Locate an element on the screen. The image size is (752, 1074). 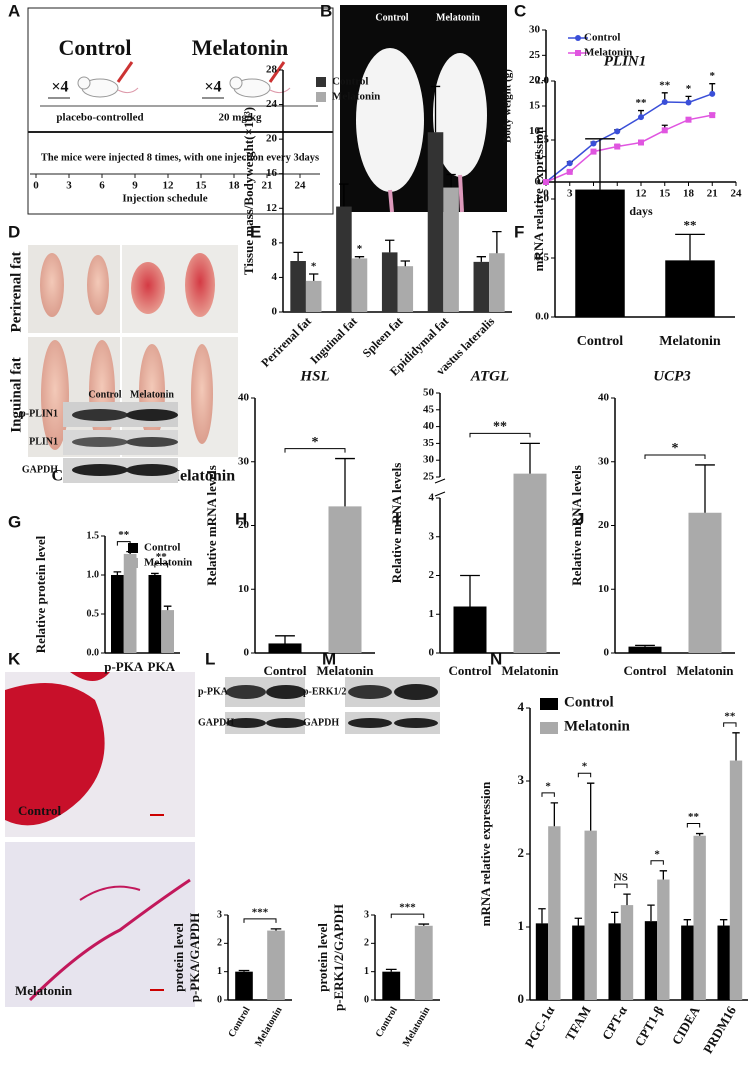
tick-label: 12 is located at coordinates (169, 186).